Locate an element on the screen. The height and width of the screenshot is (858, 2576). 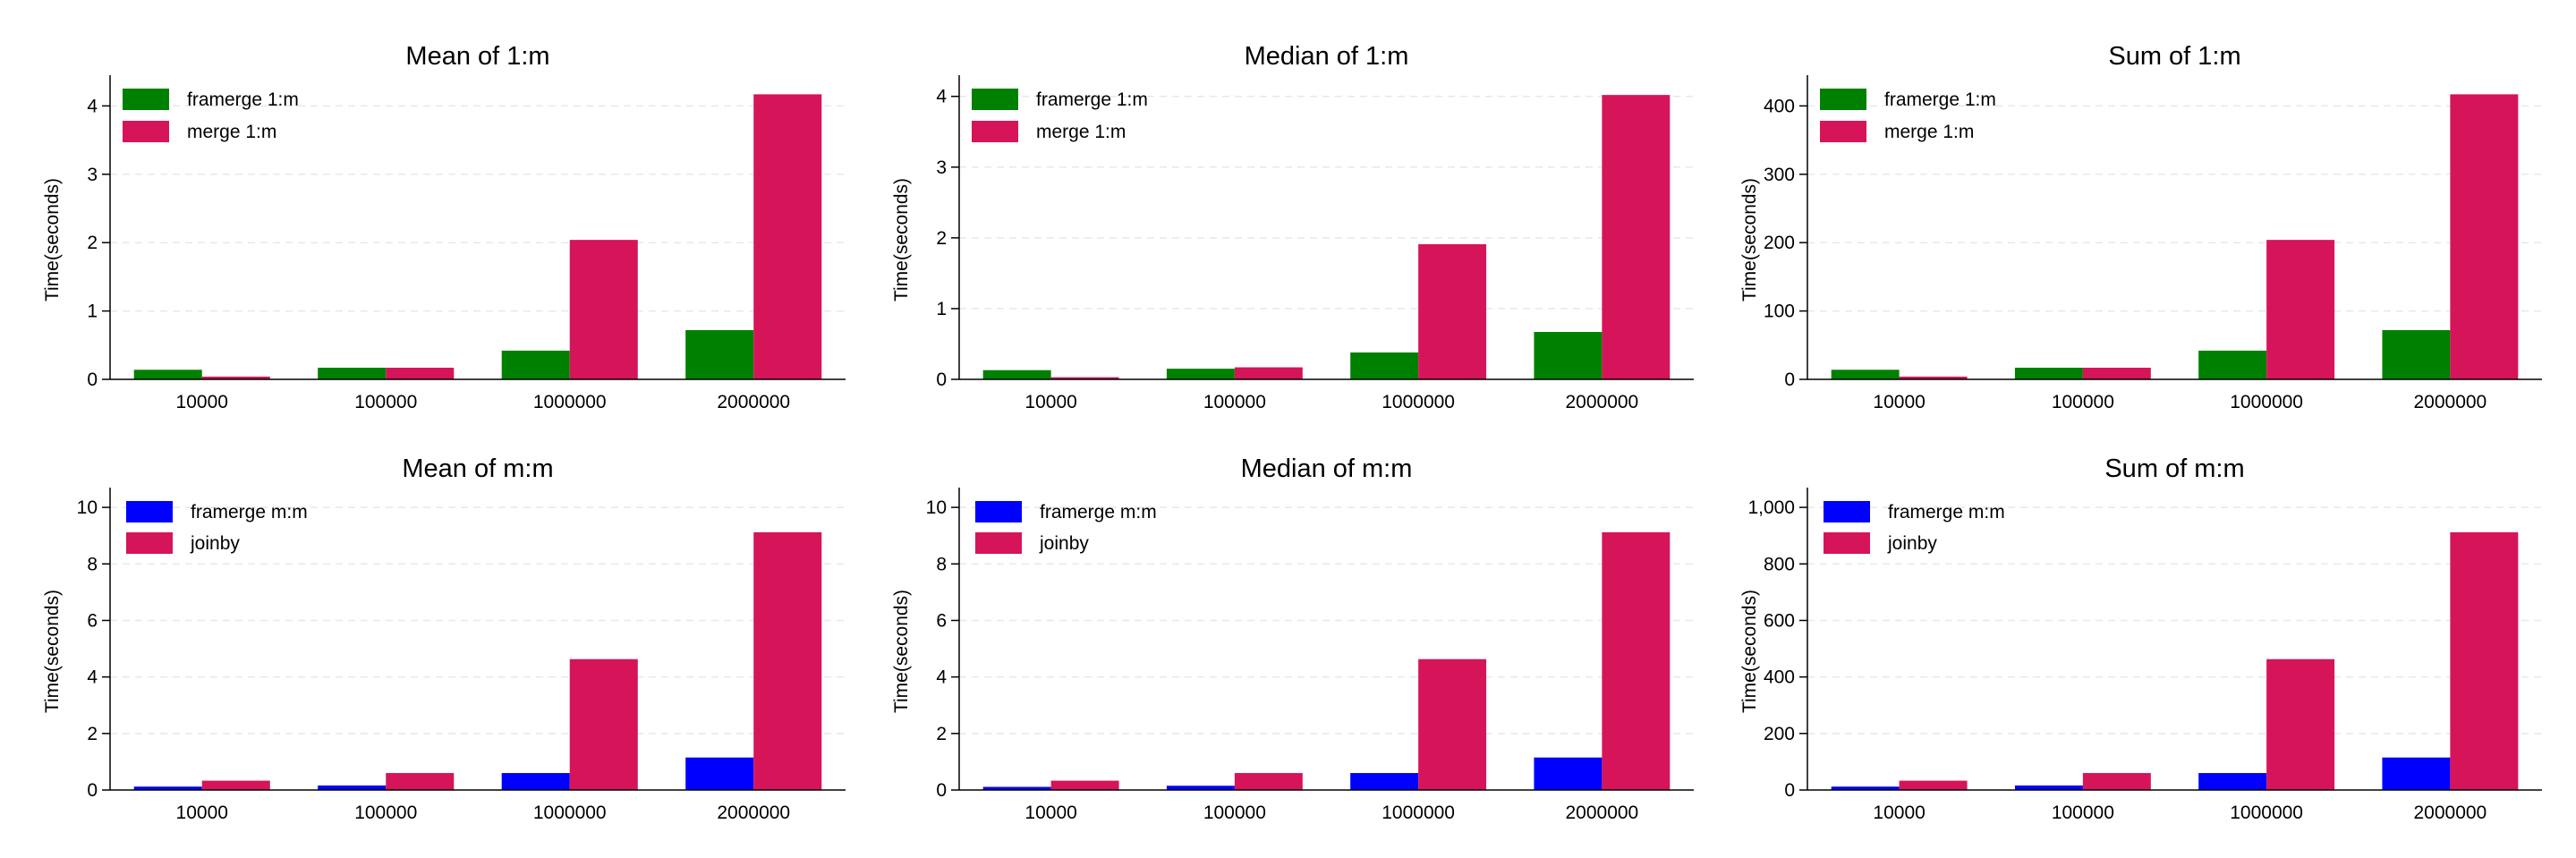
legend-label: framerge m:m is located at coordinates (249, 512).